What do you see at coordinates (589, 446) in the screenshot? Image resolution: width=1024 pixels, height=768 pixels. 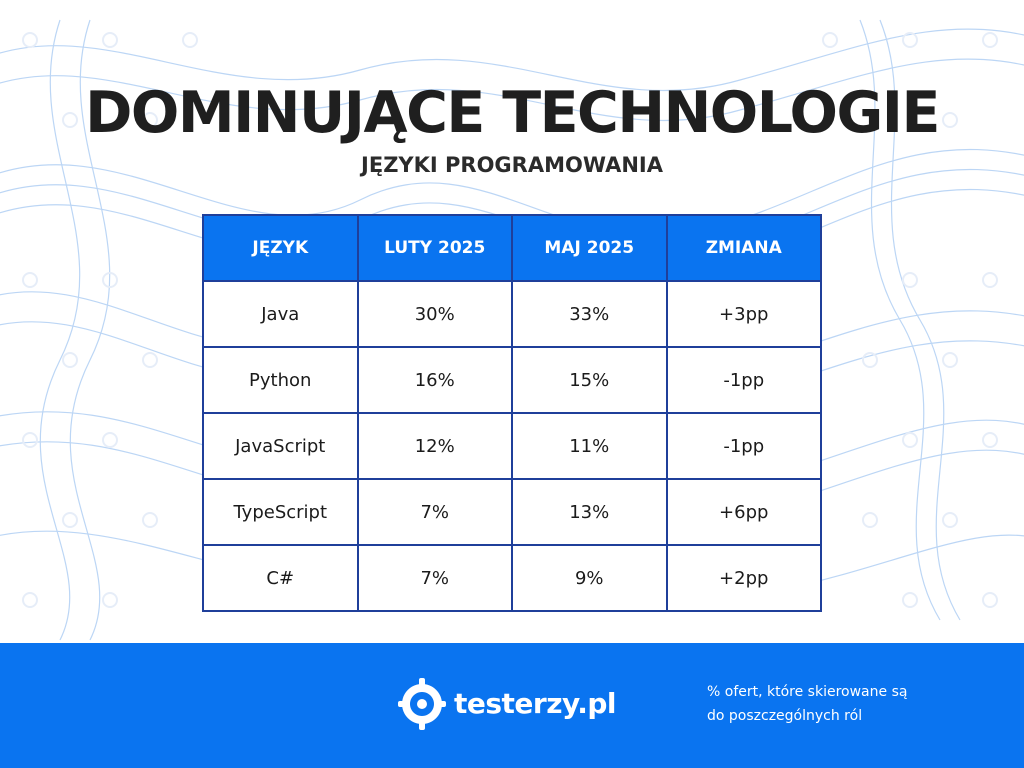 I see `cell-may-2025: 11%` at bounding box center [589, 446].